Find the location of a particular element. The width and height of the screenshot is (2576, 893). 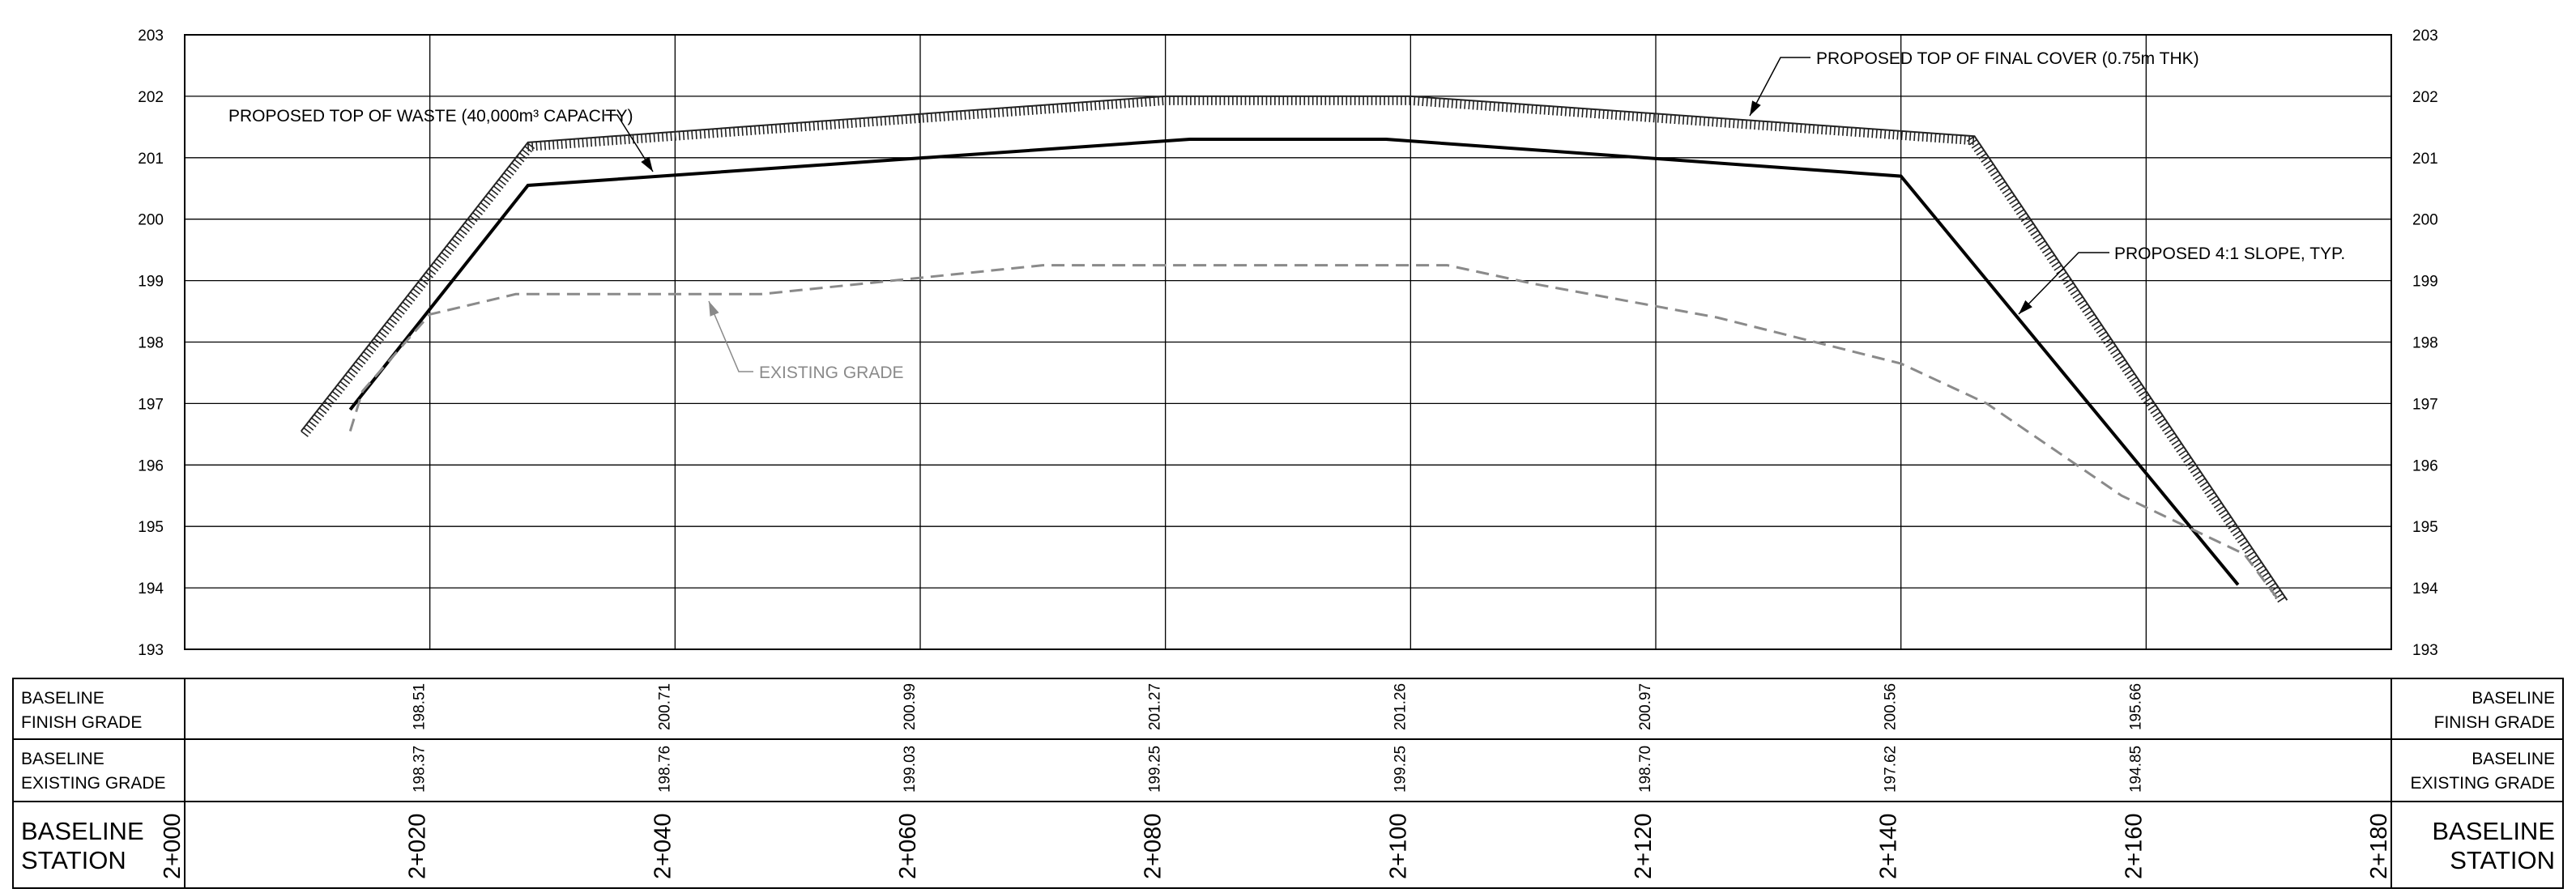

existing-grade-value: 198.70 is located at coordinates (1646, 769).